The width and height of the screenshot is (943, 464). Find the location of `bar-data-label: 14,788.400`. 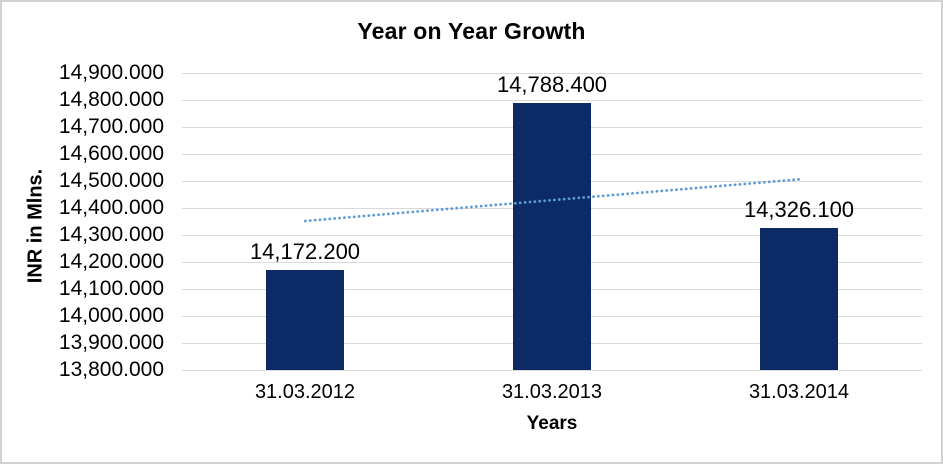

bar-data-label: 14,788.400 is located at coordinates (552, 84).